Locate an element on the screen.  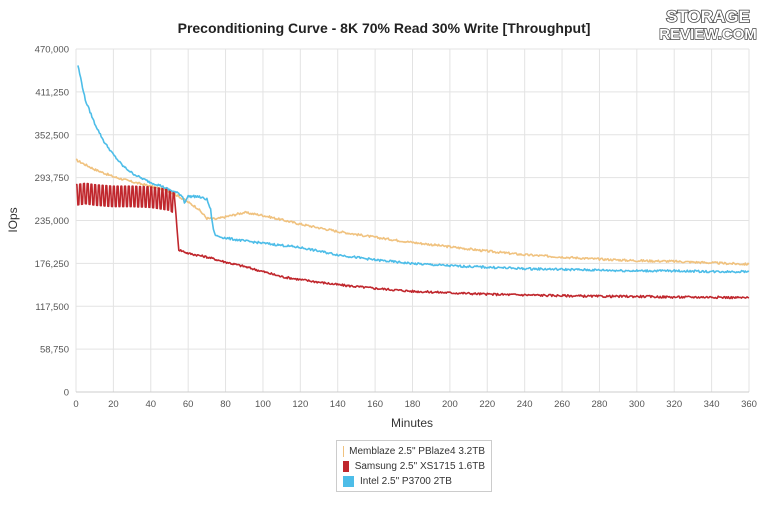
x-tick-label: 280 is located at coordinates (600, 404).